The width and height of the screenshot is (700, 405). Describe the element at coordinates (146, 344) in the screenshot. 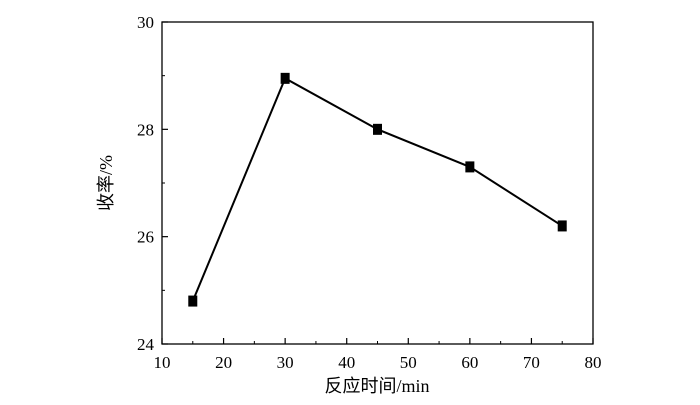

I see `y-tick-label: 24` at that location.